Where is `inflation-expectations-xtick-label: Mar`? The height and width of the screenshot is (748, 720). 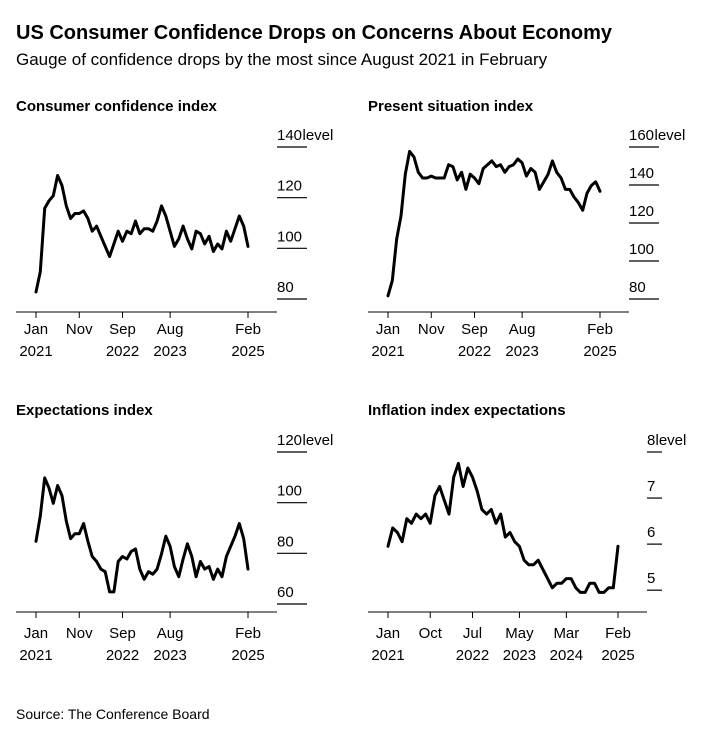 inflation-expectations-xtick-label: Mar is located at coordinates (566, 633).